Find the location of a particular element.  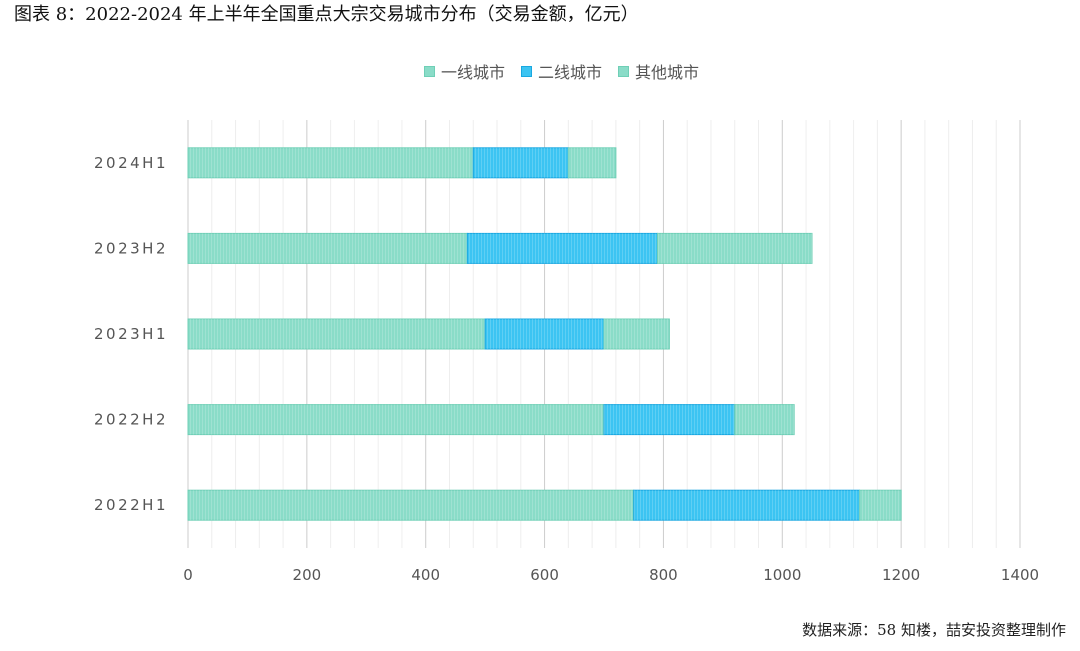

y-category-label: 2024H1 is located at coordinates (131, 163).